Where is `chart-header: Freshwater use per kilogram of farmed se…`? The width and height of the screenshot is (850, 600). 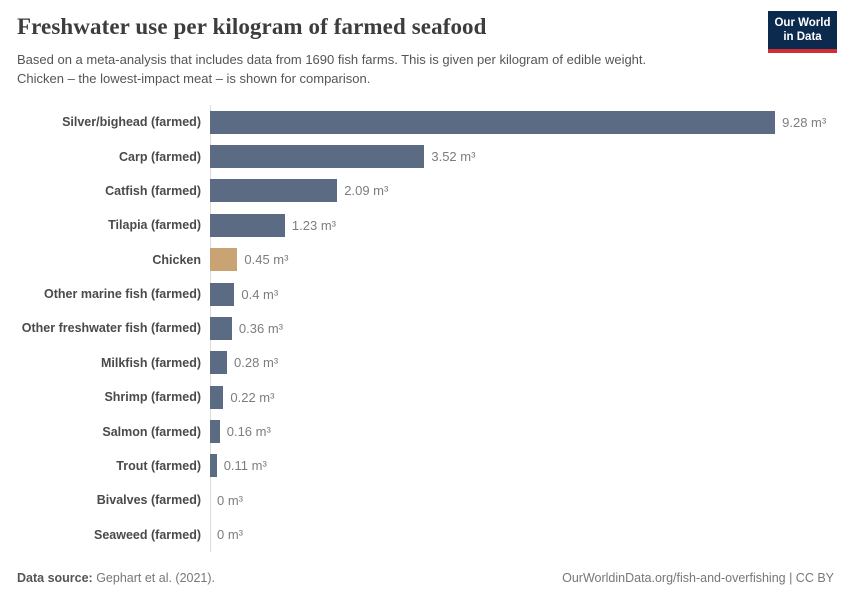 chart-header: Freshwater use per kilogram of farmed se… is located at coordinates (383, 51).